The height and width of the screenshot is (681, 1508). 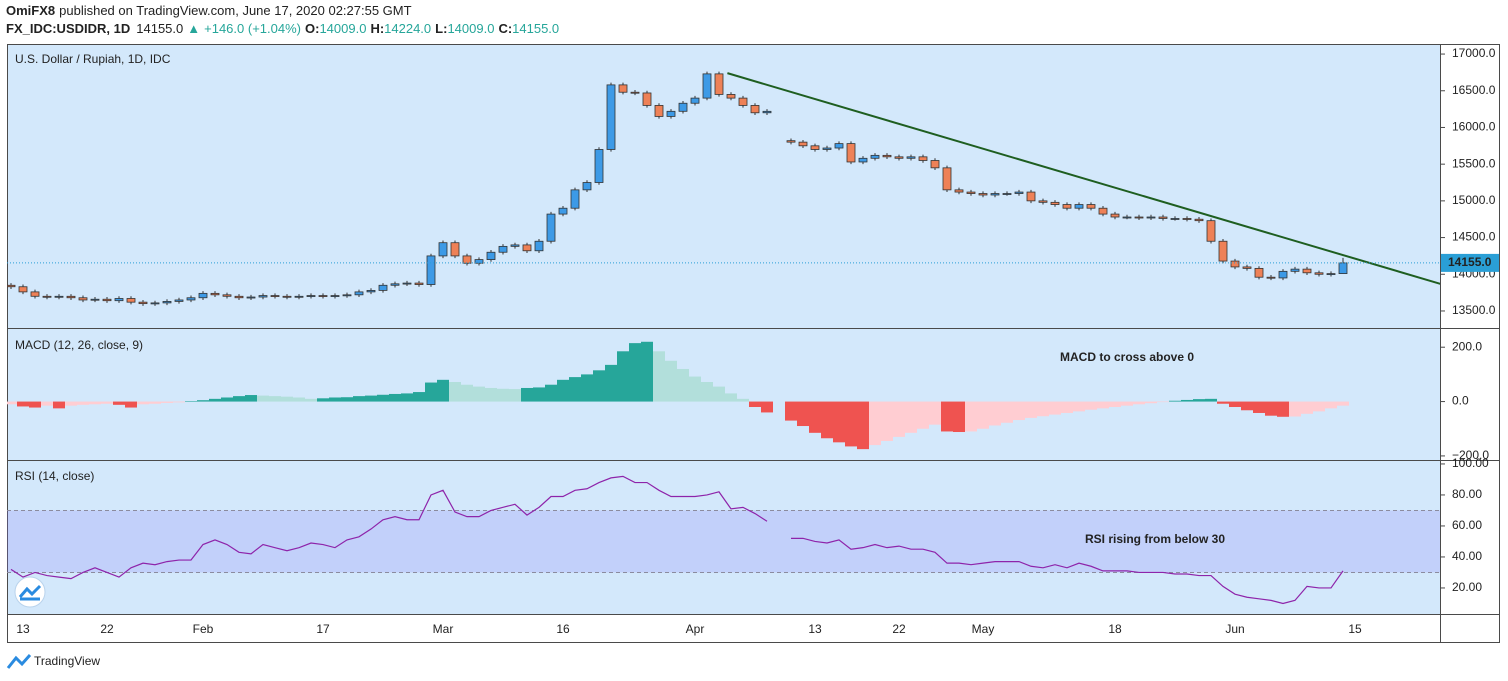 What do you see at coordinates (505, 28) in the screenshot?
I see `ohlc-label: C:` at bounding box center [505, 28].